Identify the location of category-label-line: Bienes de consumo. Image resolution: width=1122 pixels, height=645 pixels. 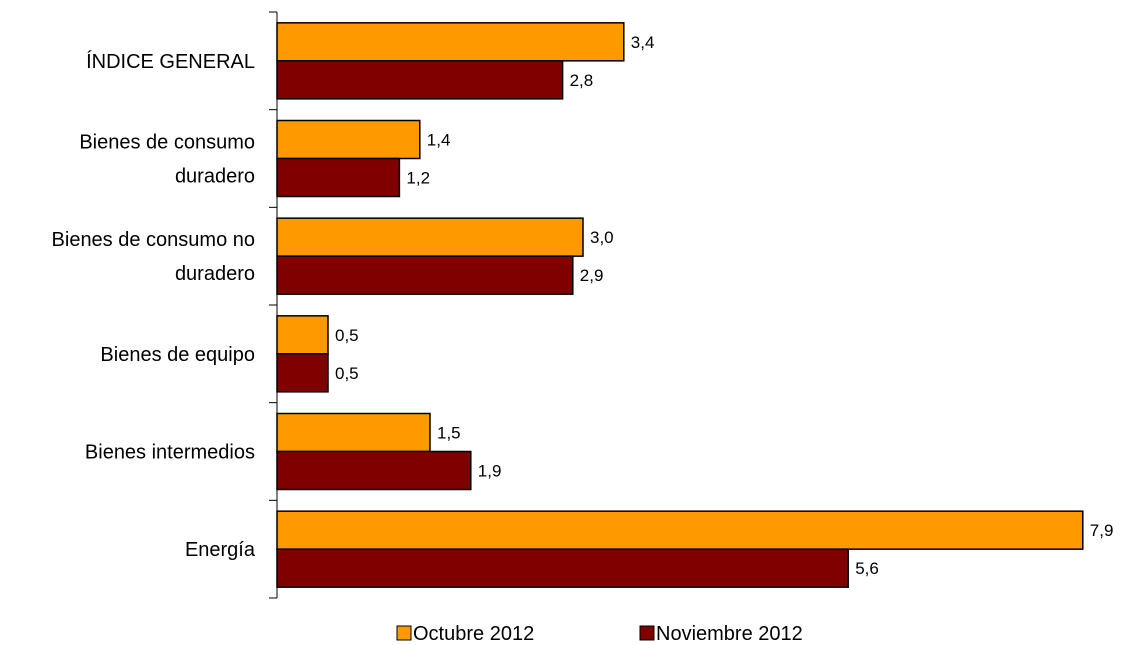
(167, 143).